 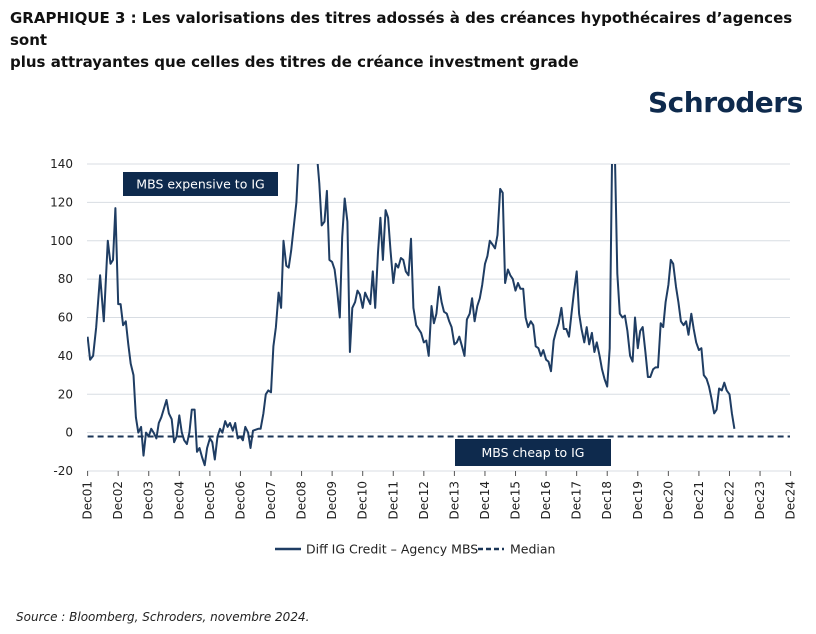 What do you see at coordinates (363, 500) in the screenshot?
I see `x-tick-label: Dec10` at bounding box center [363, 500].